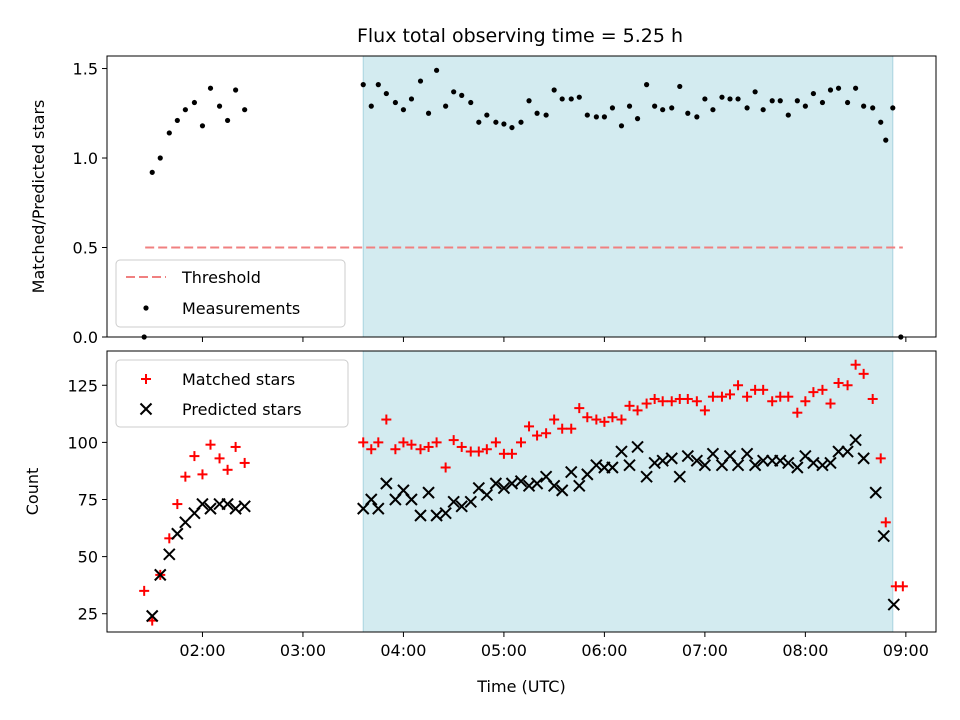  I want to click on x-axis-label: Time (UTC), so click(520, 686).